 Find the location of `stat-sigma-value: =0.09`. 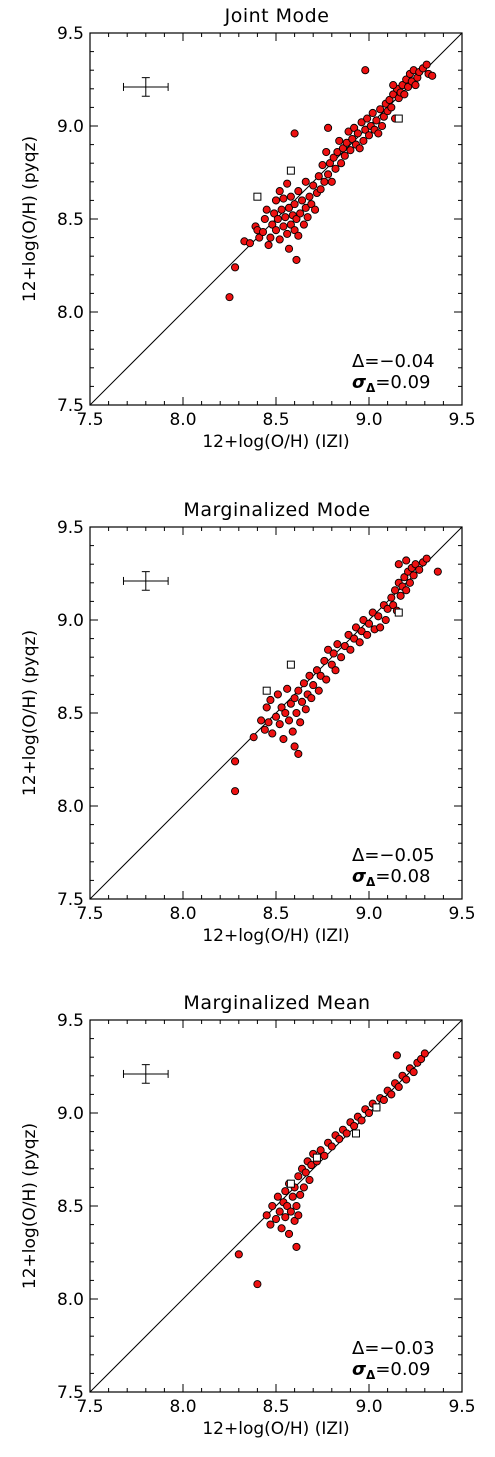

stat-sigma-value: =0.09 is located at coordinates (402, 382).